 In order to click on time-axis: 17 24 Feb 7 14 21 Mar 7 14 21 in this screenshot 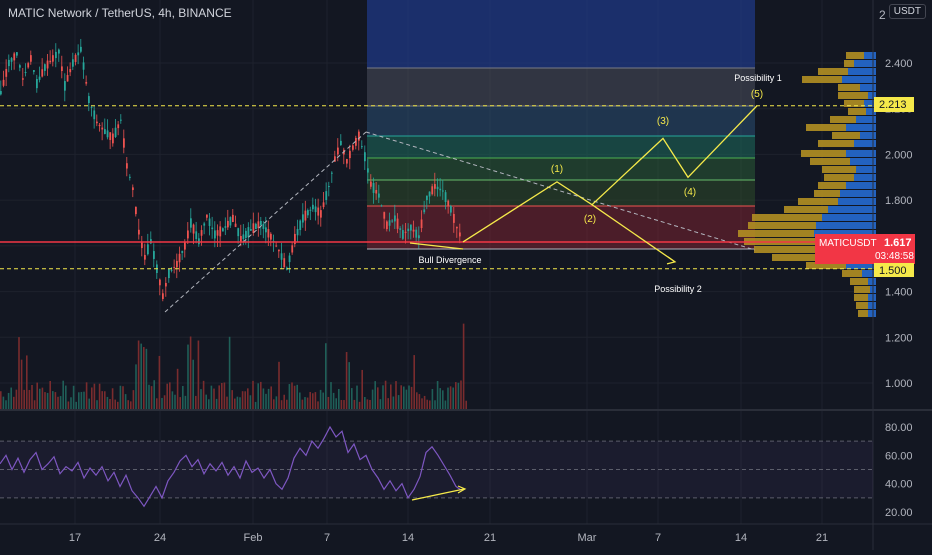, I will do `click(448, 538)`.